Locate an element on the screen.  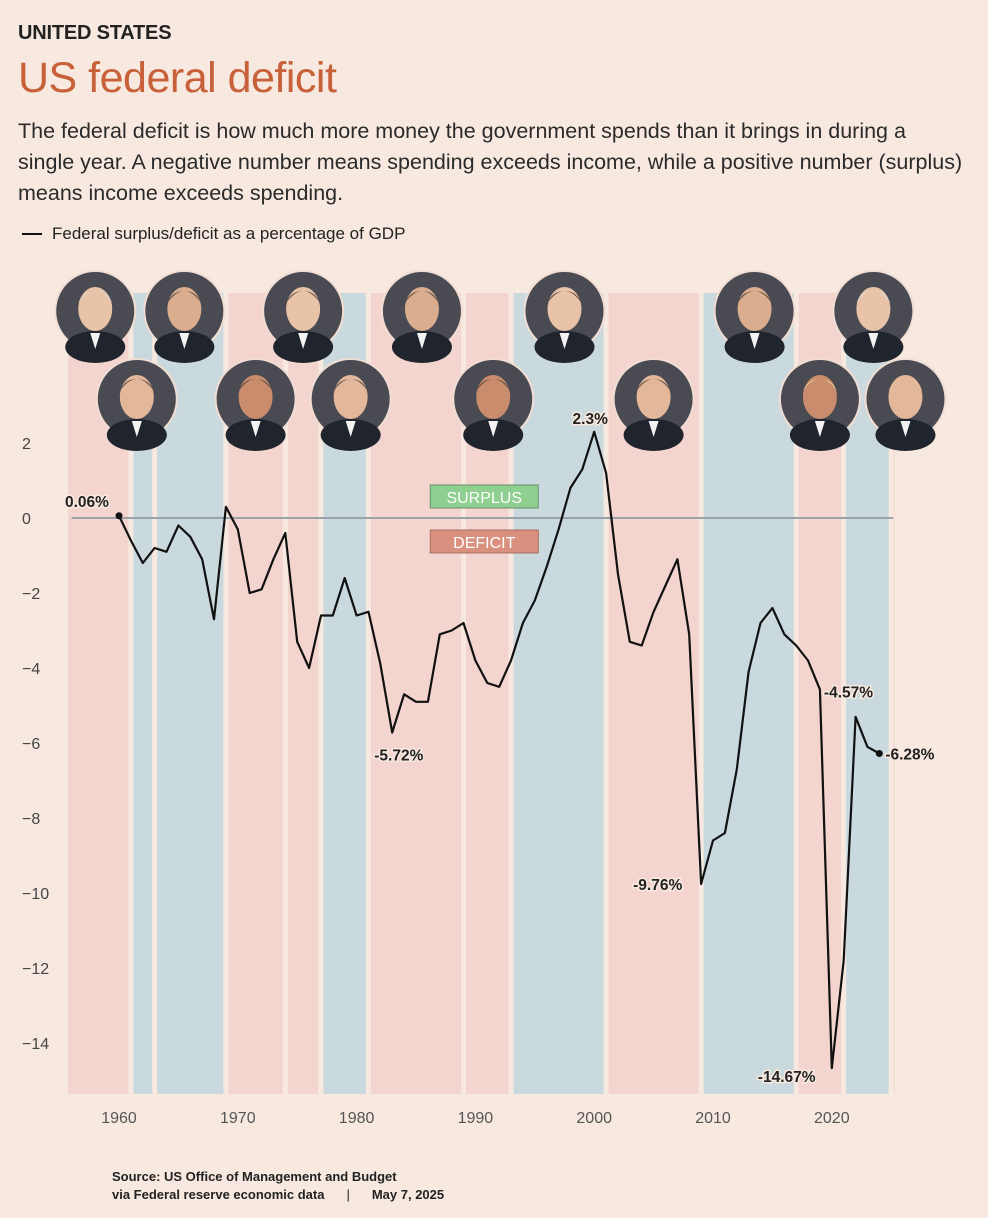
annotation-label: -5.72% is located at coordinates (398, 756).